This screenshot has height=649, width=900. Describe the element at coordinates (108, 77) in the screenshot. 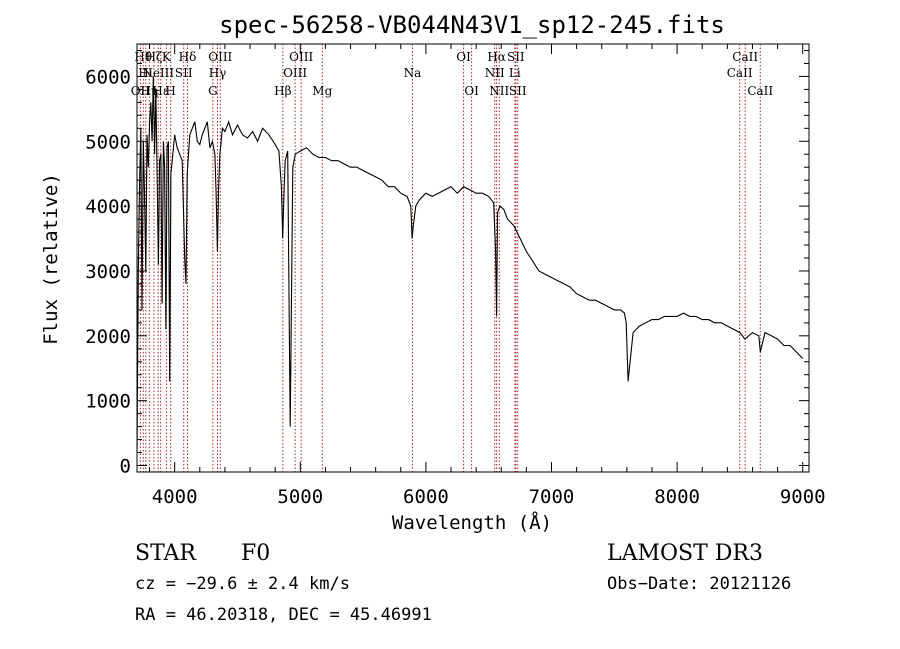

I see `y-tick-label-6: 6000` at that location.